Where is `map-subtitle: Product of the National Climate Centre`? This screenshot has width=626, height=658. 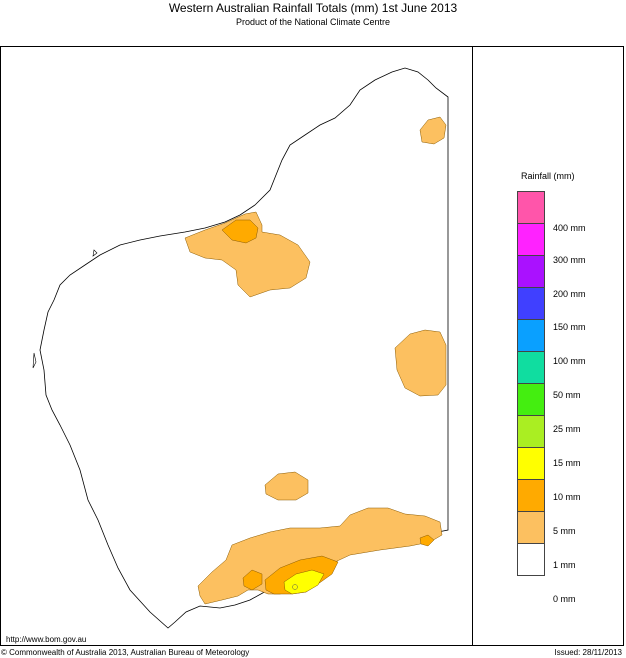
map-subtitle: Product of the National Climate Centre is located at coordinates (313, 22).